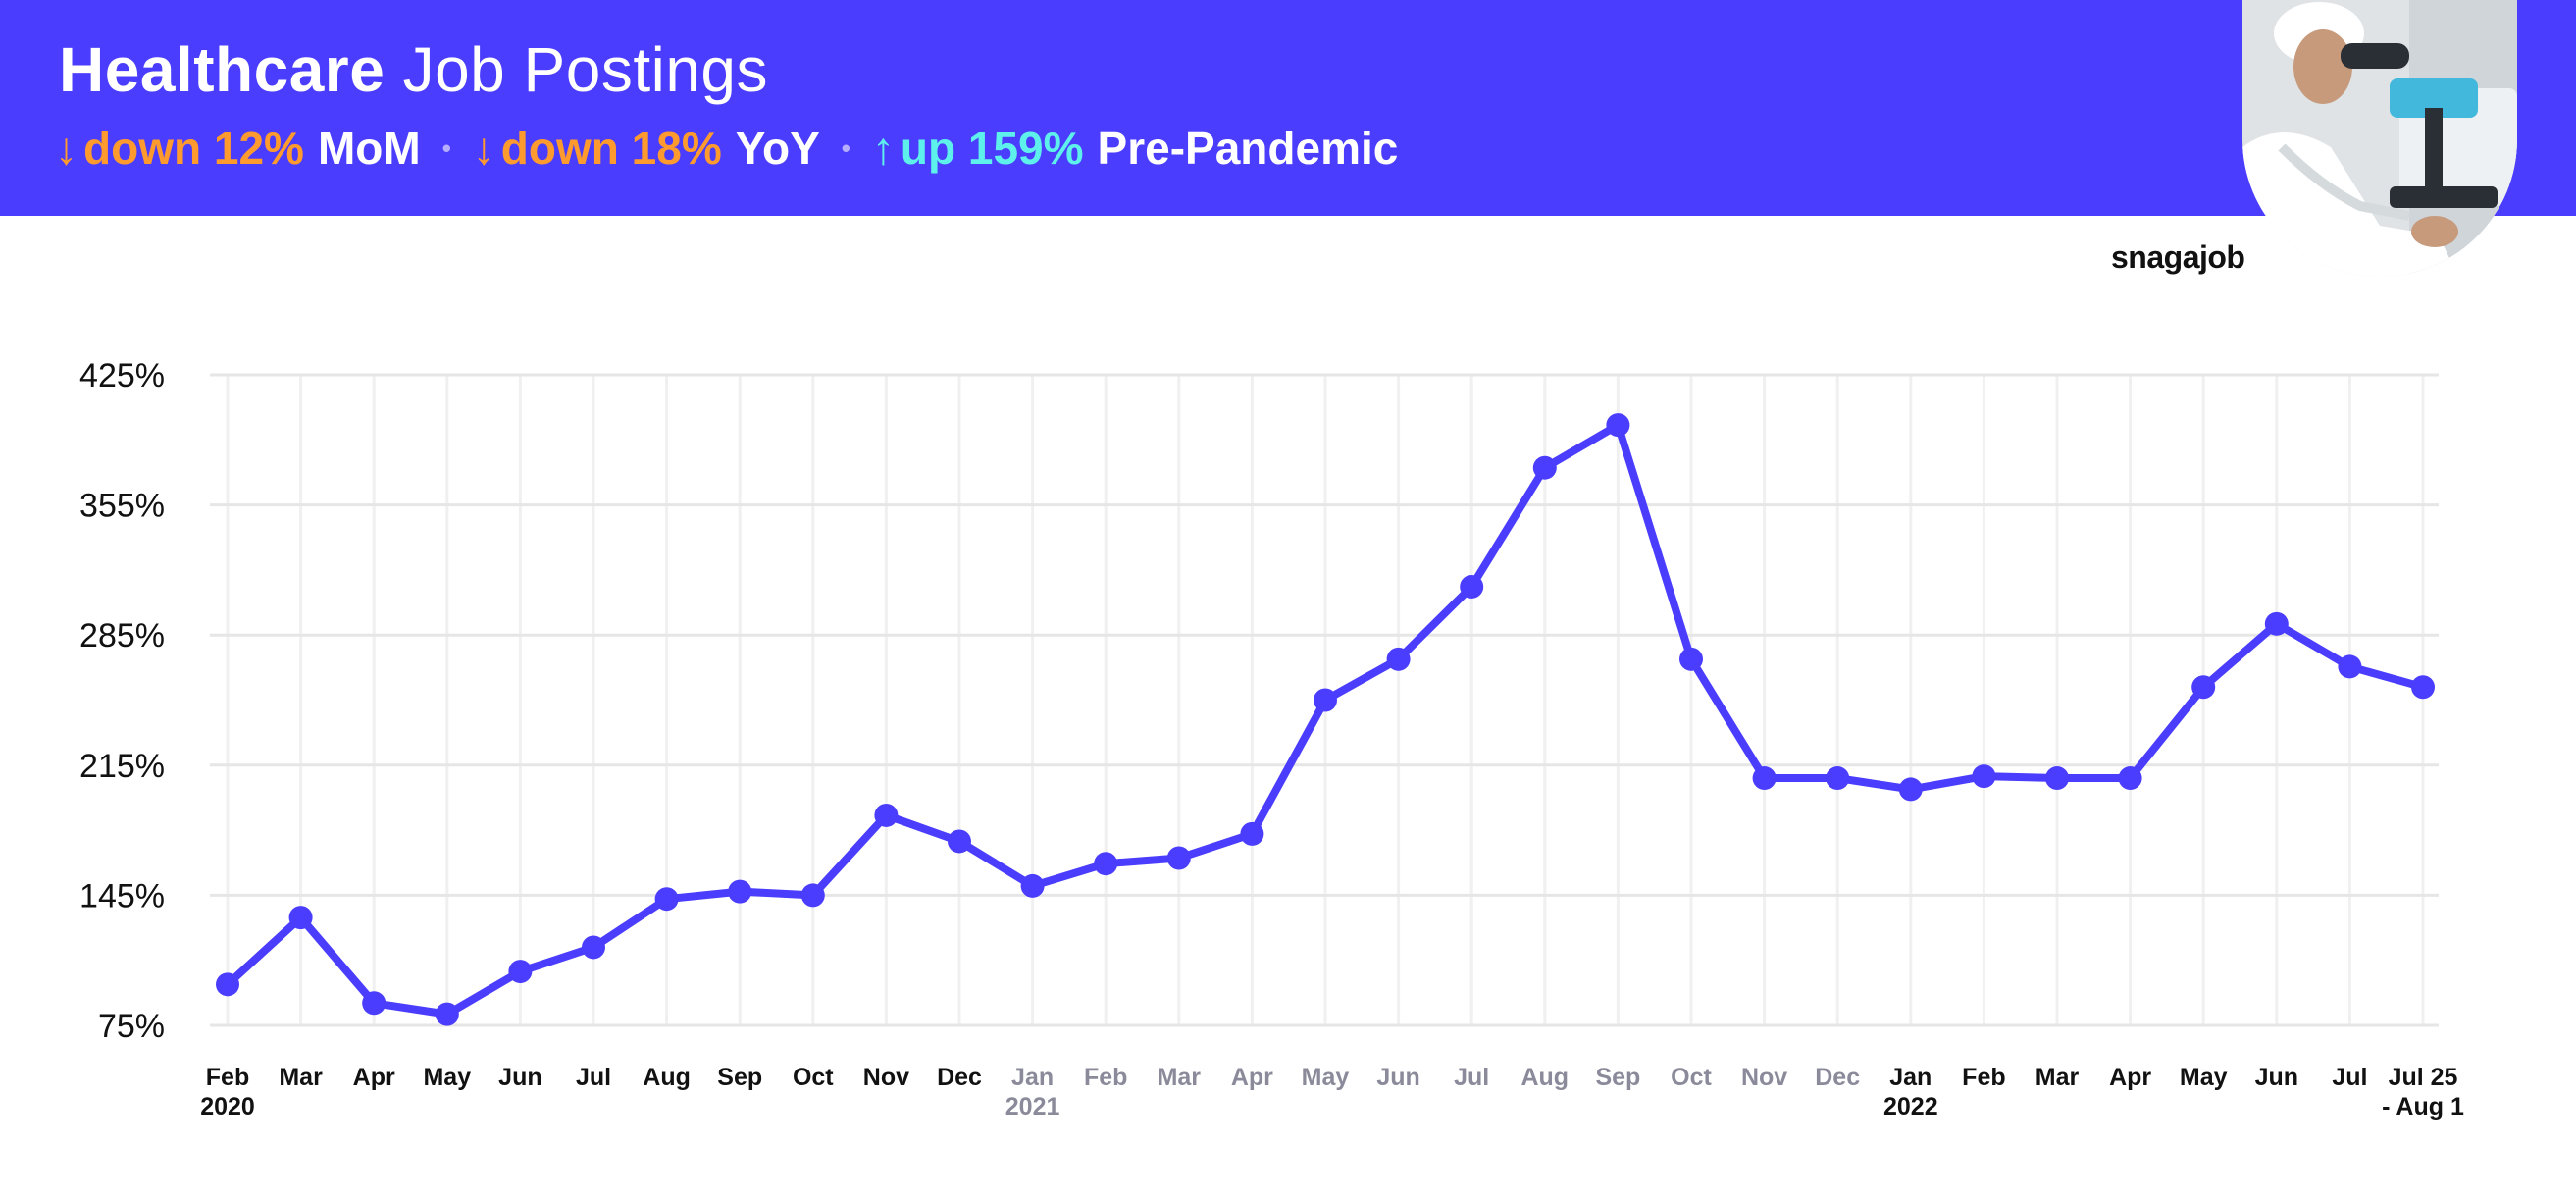 The width and height of the screenshot is (2576, 1201). I want to click on brand-logo: snagajob, so click(2178, 257).